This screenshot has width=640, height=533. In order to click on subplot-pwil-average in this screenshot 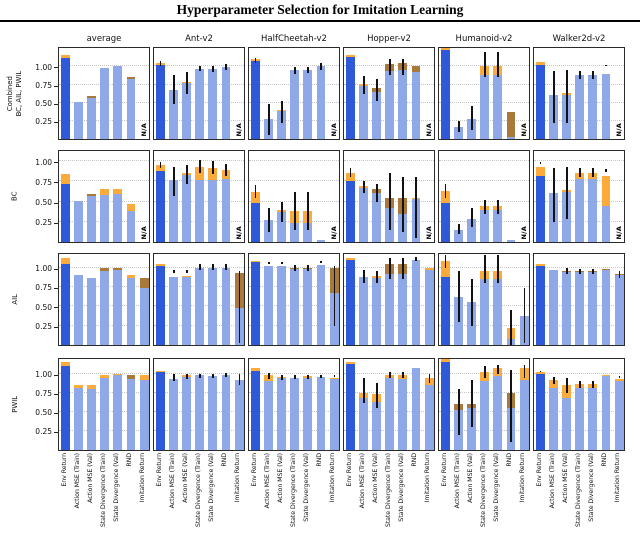, I will do `click(104, 404)`.